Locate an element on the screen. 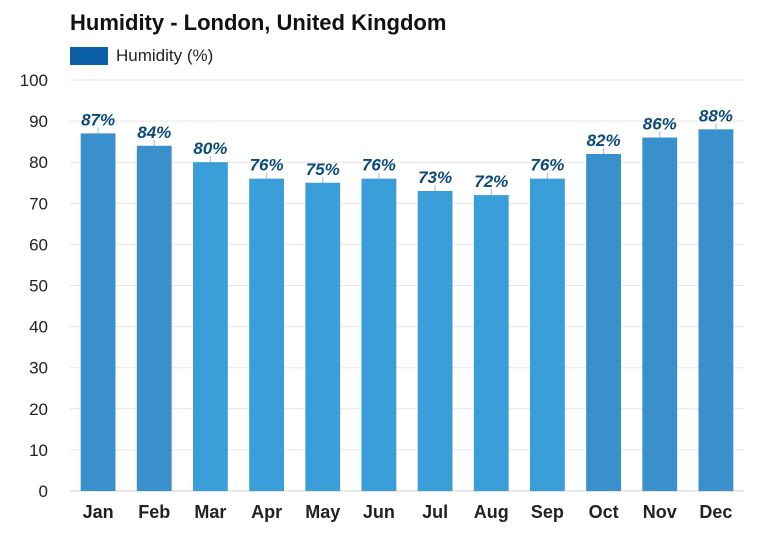 This screenshot has height=533, width=784. x-tick-label: Nov is located at coordinates (660, 512).